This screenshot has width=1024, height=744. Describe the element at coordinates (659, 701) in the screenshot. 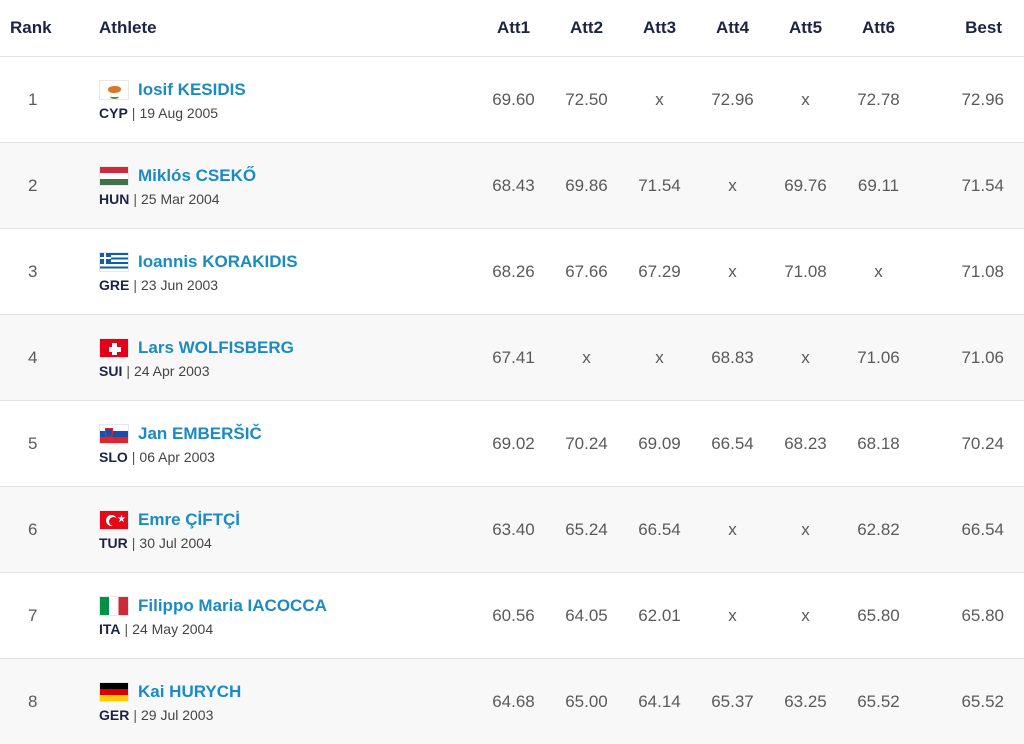

I see `attempt-3: 64.14` at that location.